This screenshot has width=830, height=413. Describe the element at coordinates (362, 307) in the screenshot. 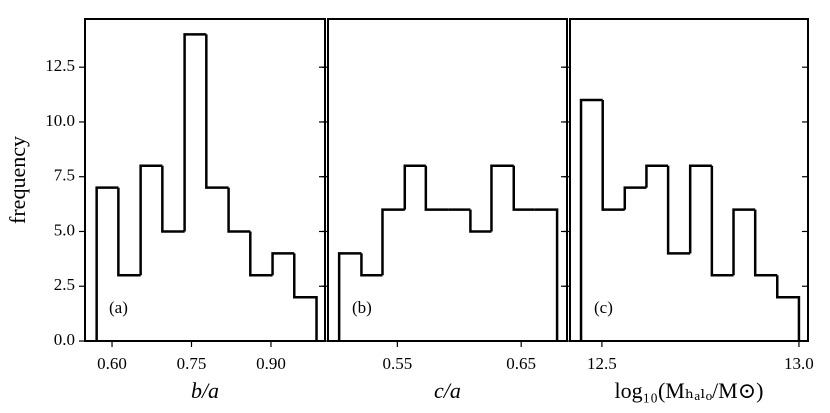

I see `panel-label: (b)` at that location.